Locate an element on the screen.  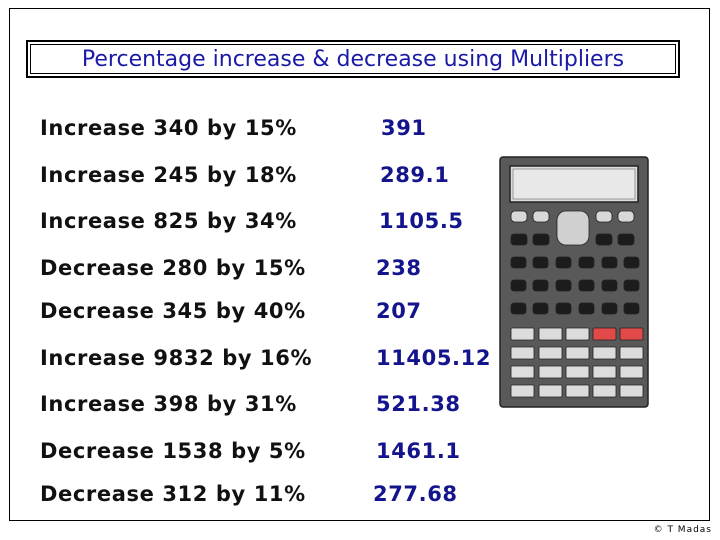
question-text: Decrease 345 by 40% is located at coordinates (173, 311).